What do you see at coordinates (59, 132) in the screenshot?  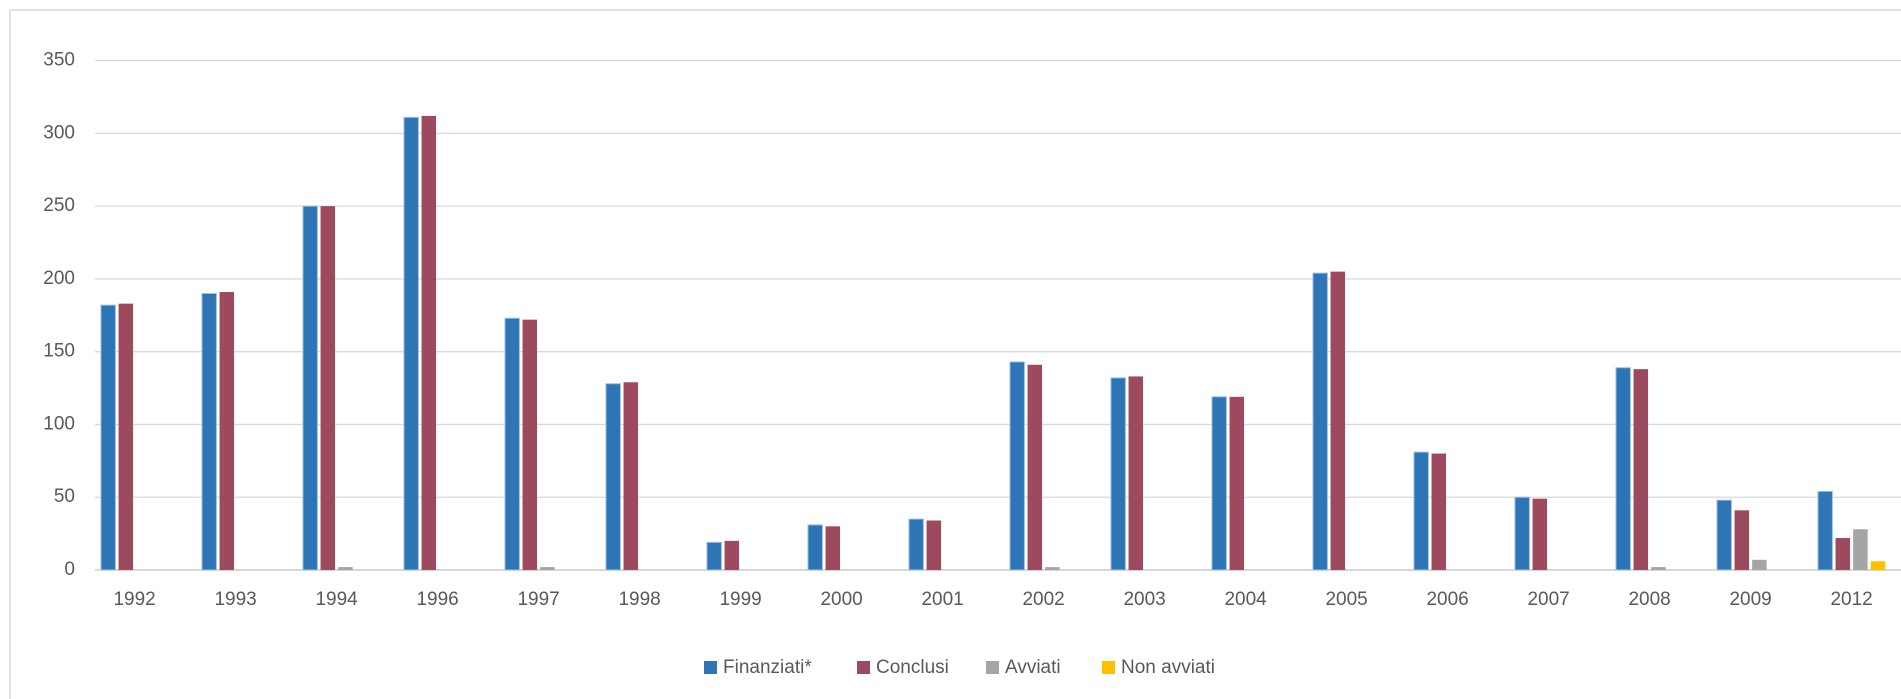 I see `y-tick-label: 300` at bounding box center [59, 132].